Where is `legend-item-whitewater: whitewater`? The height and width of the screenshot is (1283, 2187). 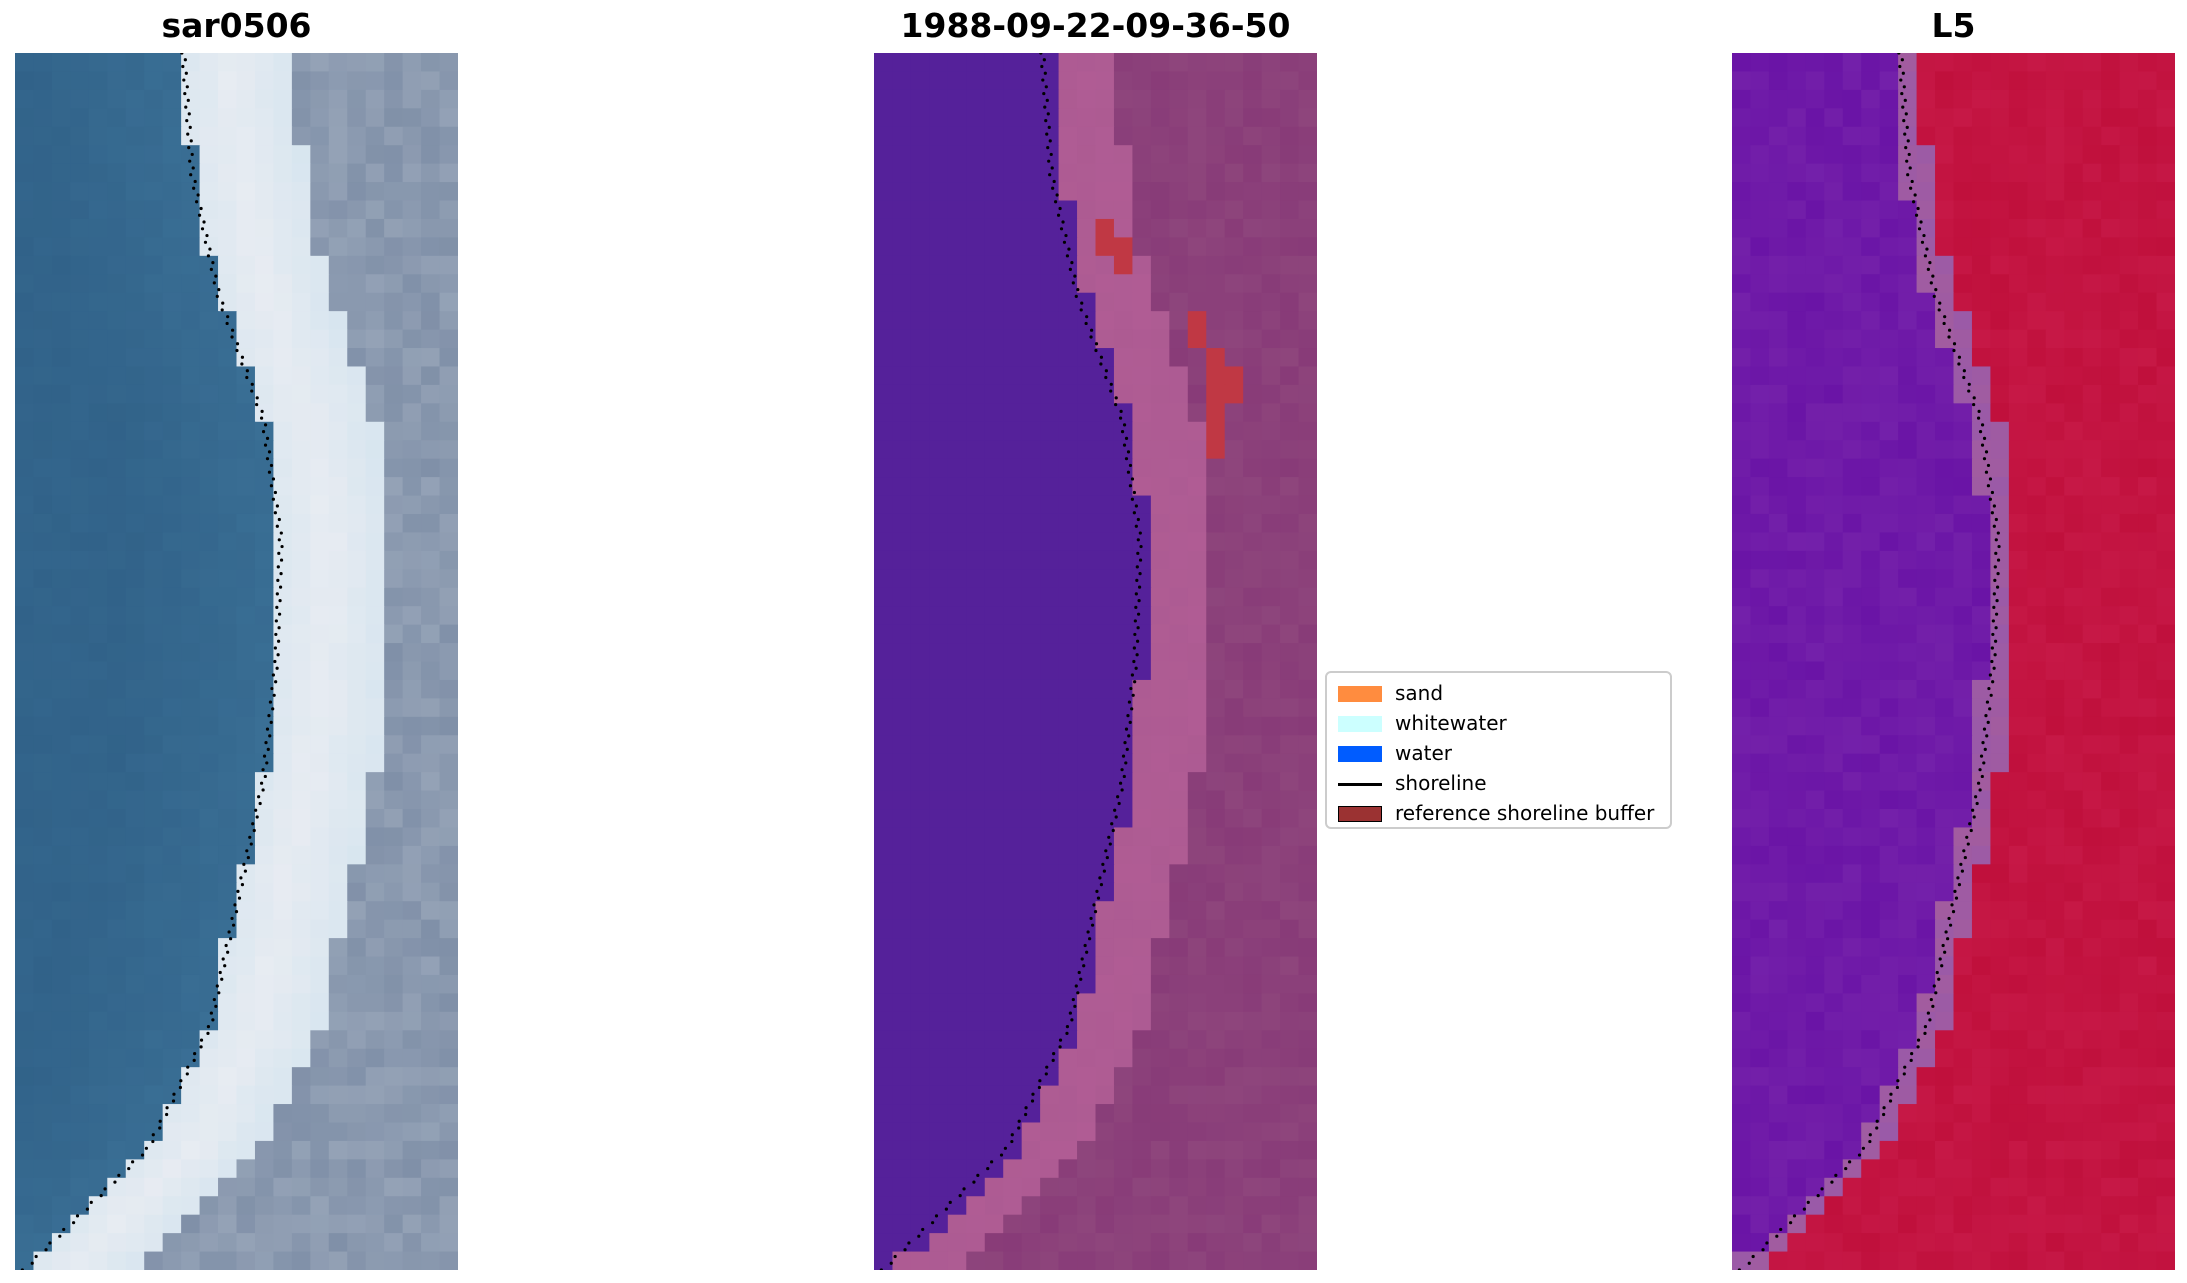
legend-item-whitewater: whitewater is located at coordinates (1500, 723).